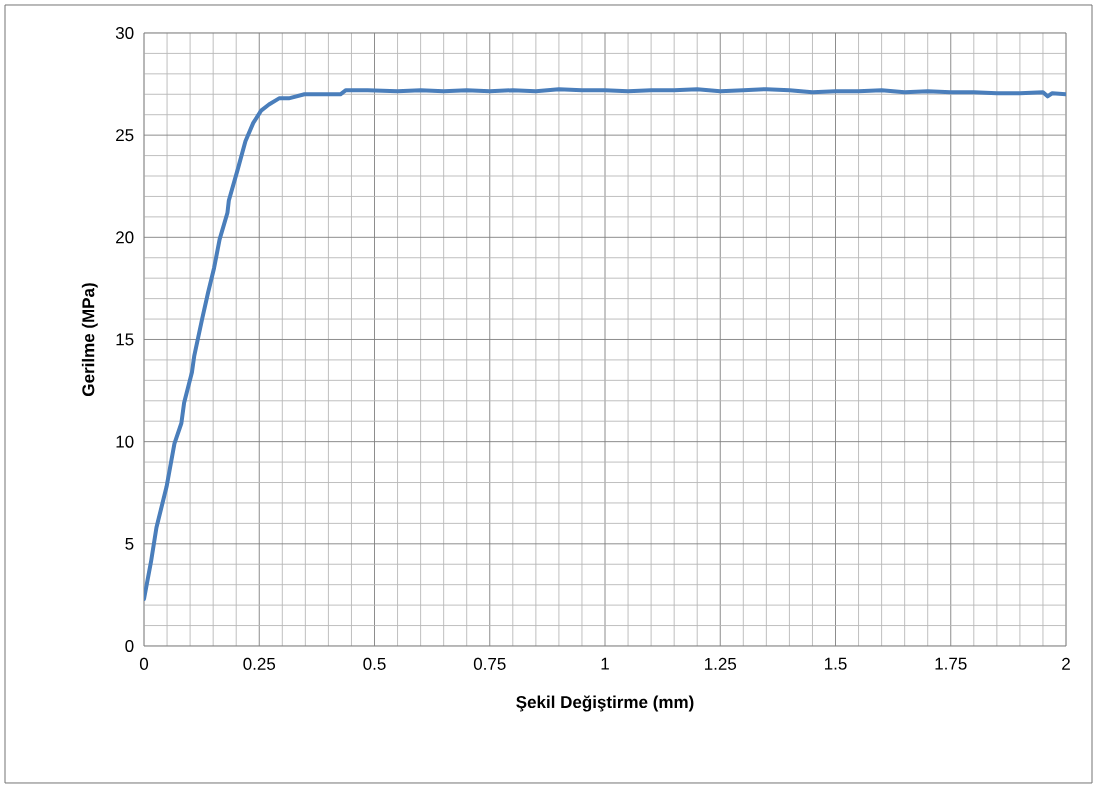 The width and height of the screenshot is (1096, 787). Describe the element at coordinates (605, 703) in the screenshot. I see `x-axis-title: Şekil Değiştirme (mm)` at that location.